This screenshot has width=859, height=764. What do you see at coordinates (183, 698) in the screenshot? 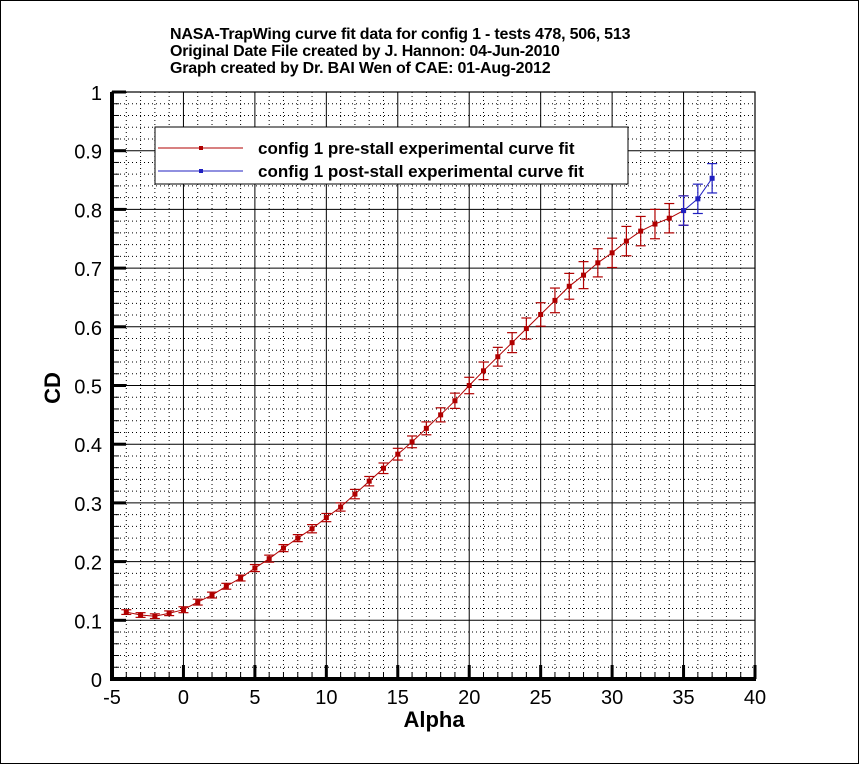
I see `x-tick-label: 0` at bounding box center [183, 698].